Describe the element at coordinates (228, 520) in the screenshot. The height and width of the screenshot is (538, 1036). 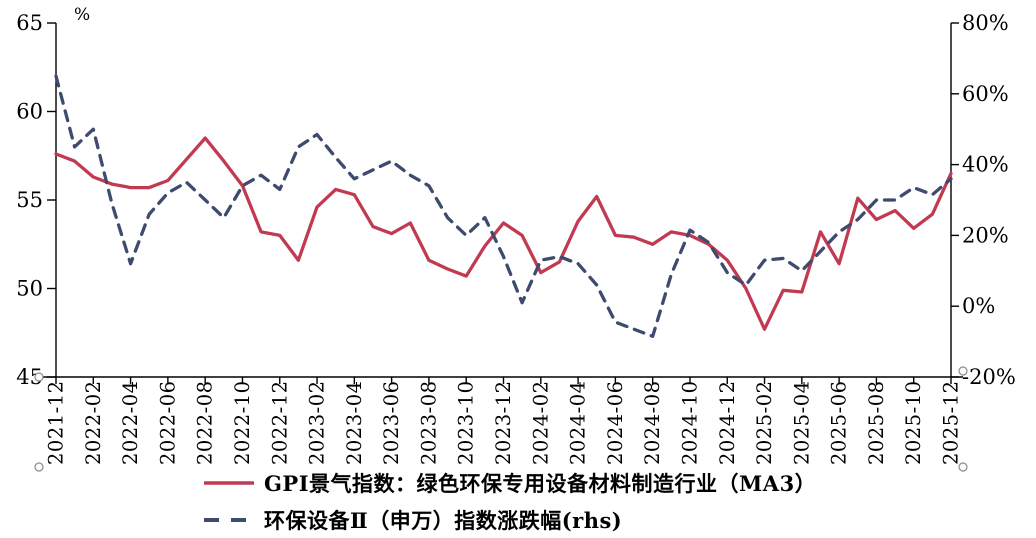
I see `legend-dashed-line-marker` at that location.